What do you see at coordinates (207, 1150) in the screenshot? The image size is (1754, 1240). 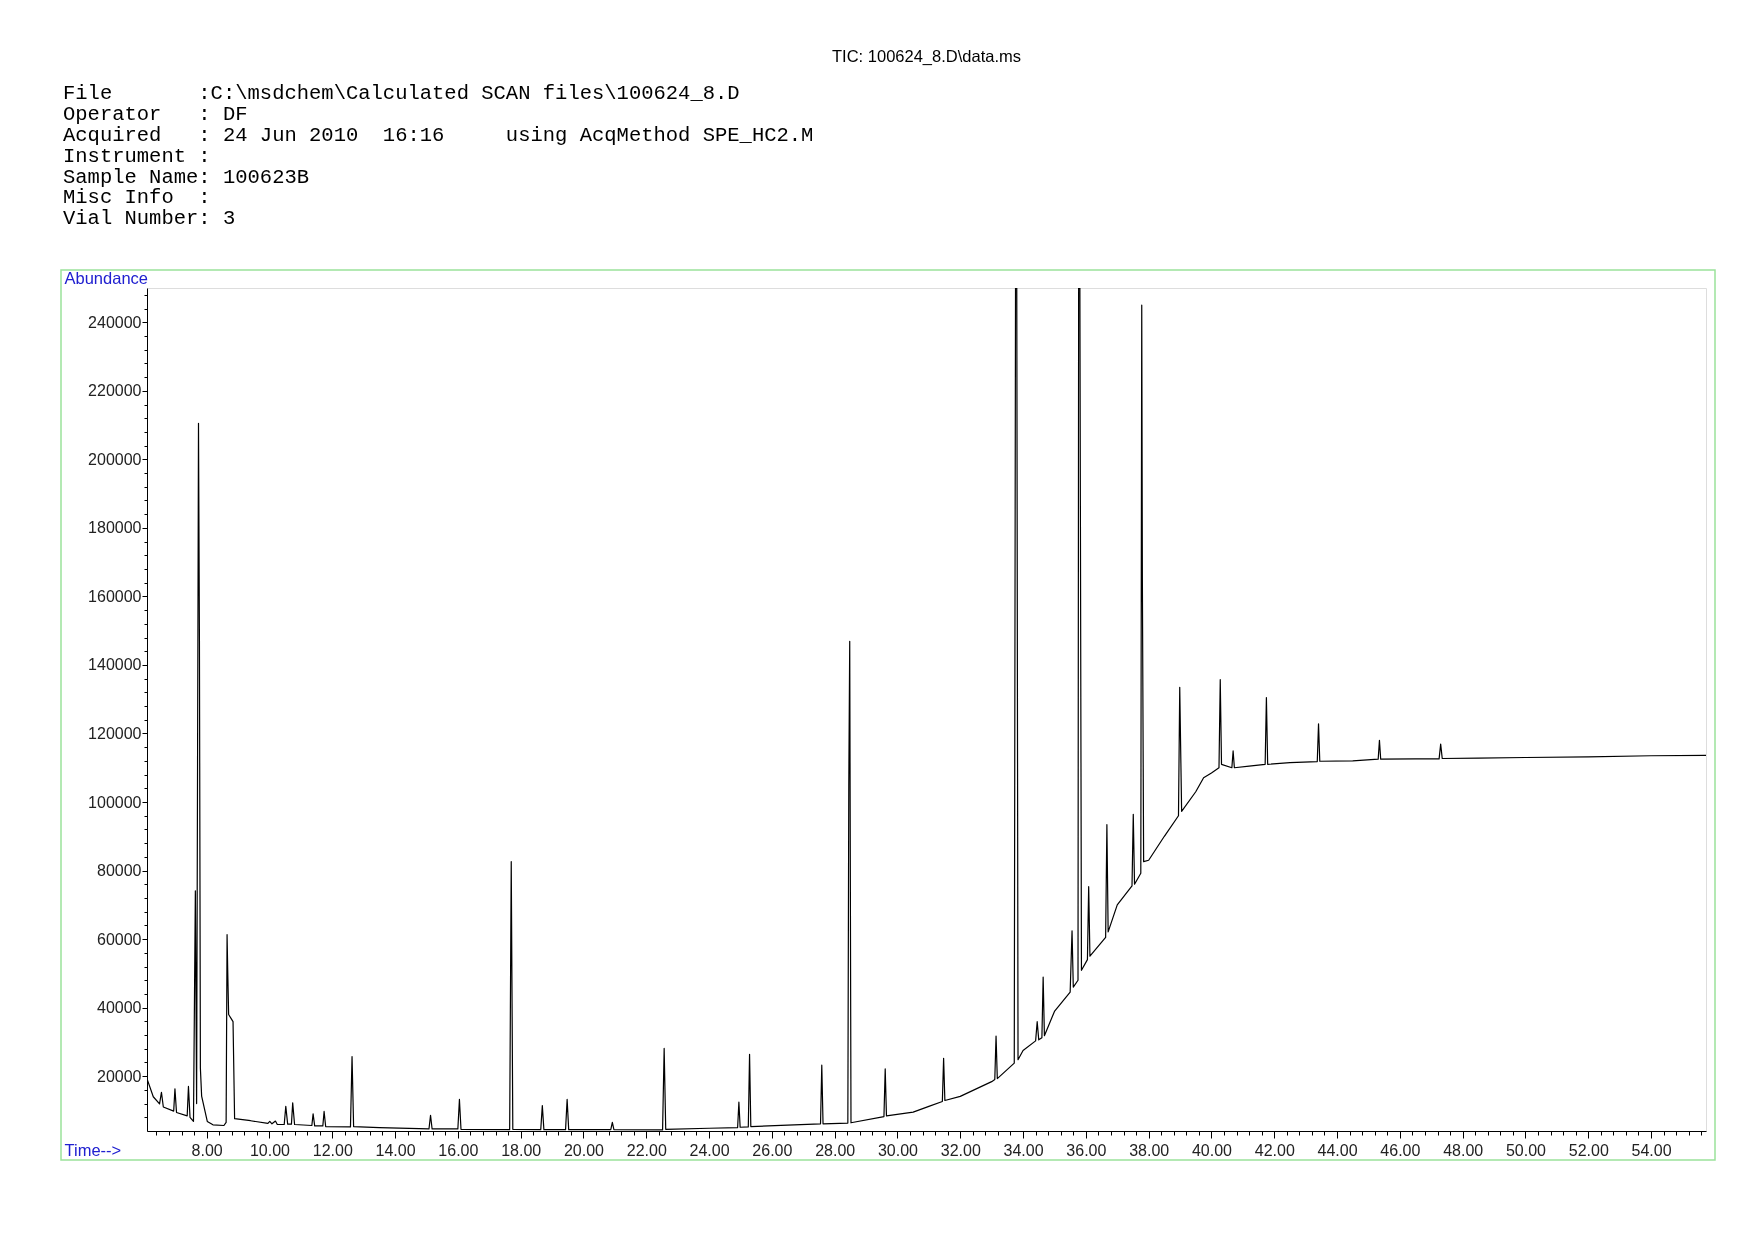 I see `x-tick-label: 8.00` at bounding box center [207, 1150].